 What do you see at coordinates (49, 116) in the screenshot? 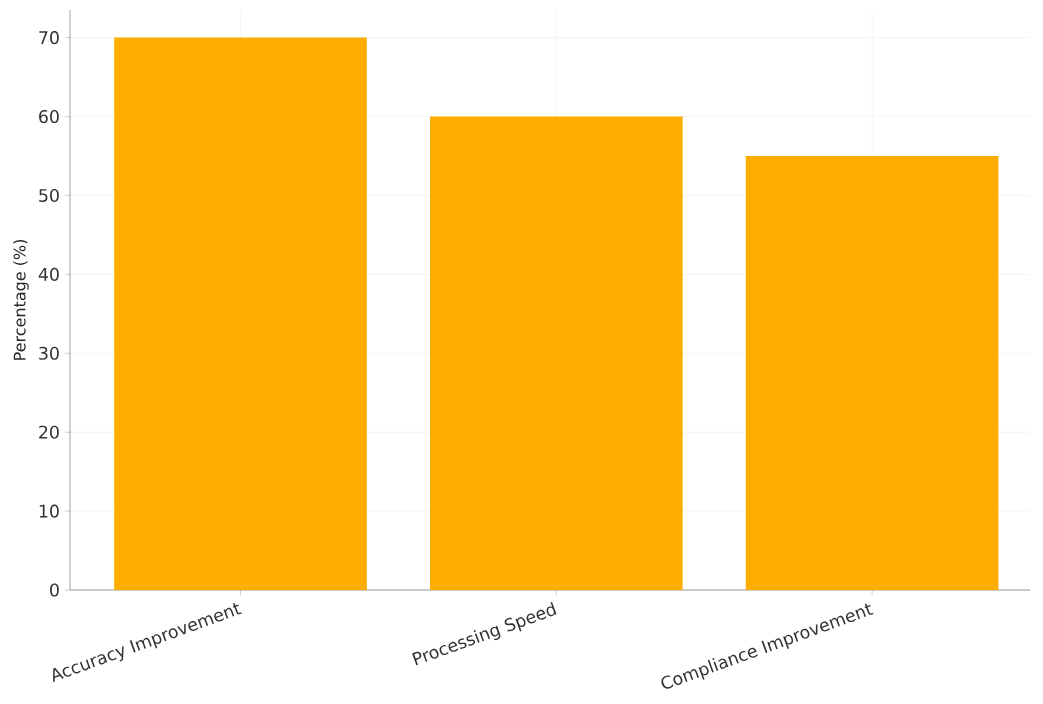
I see `y-tick-label: 60` at bounding box center [49, 116].